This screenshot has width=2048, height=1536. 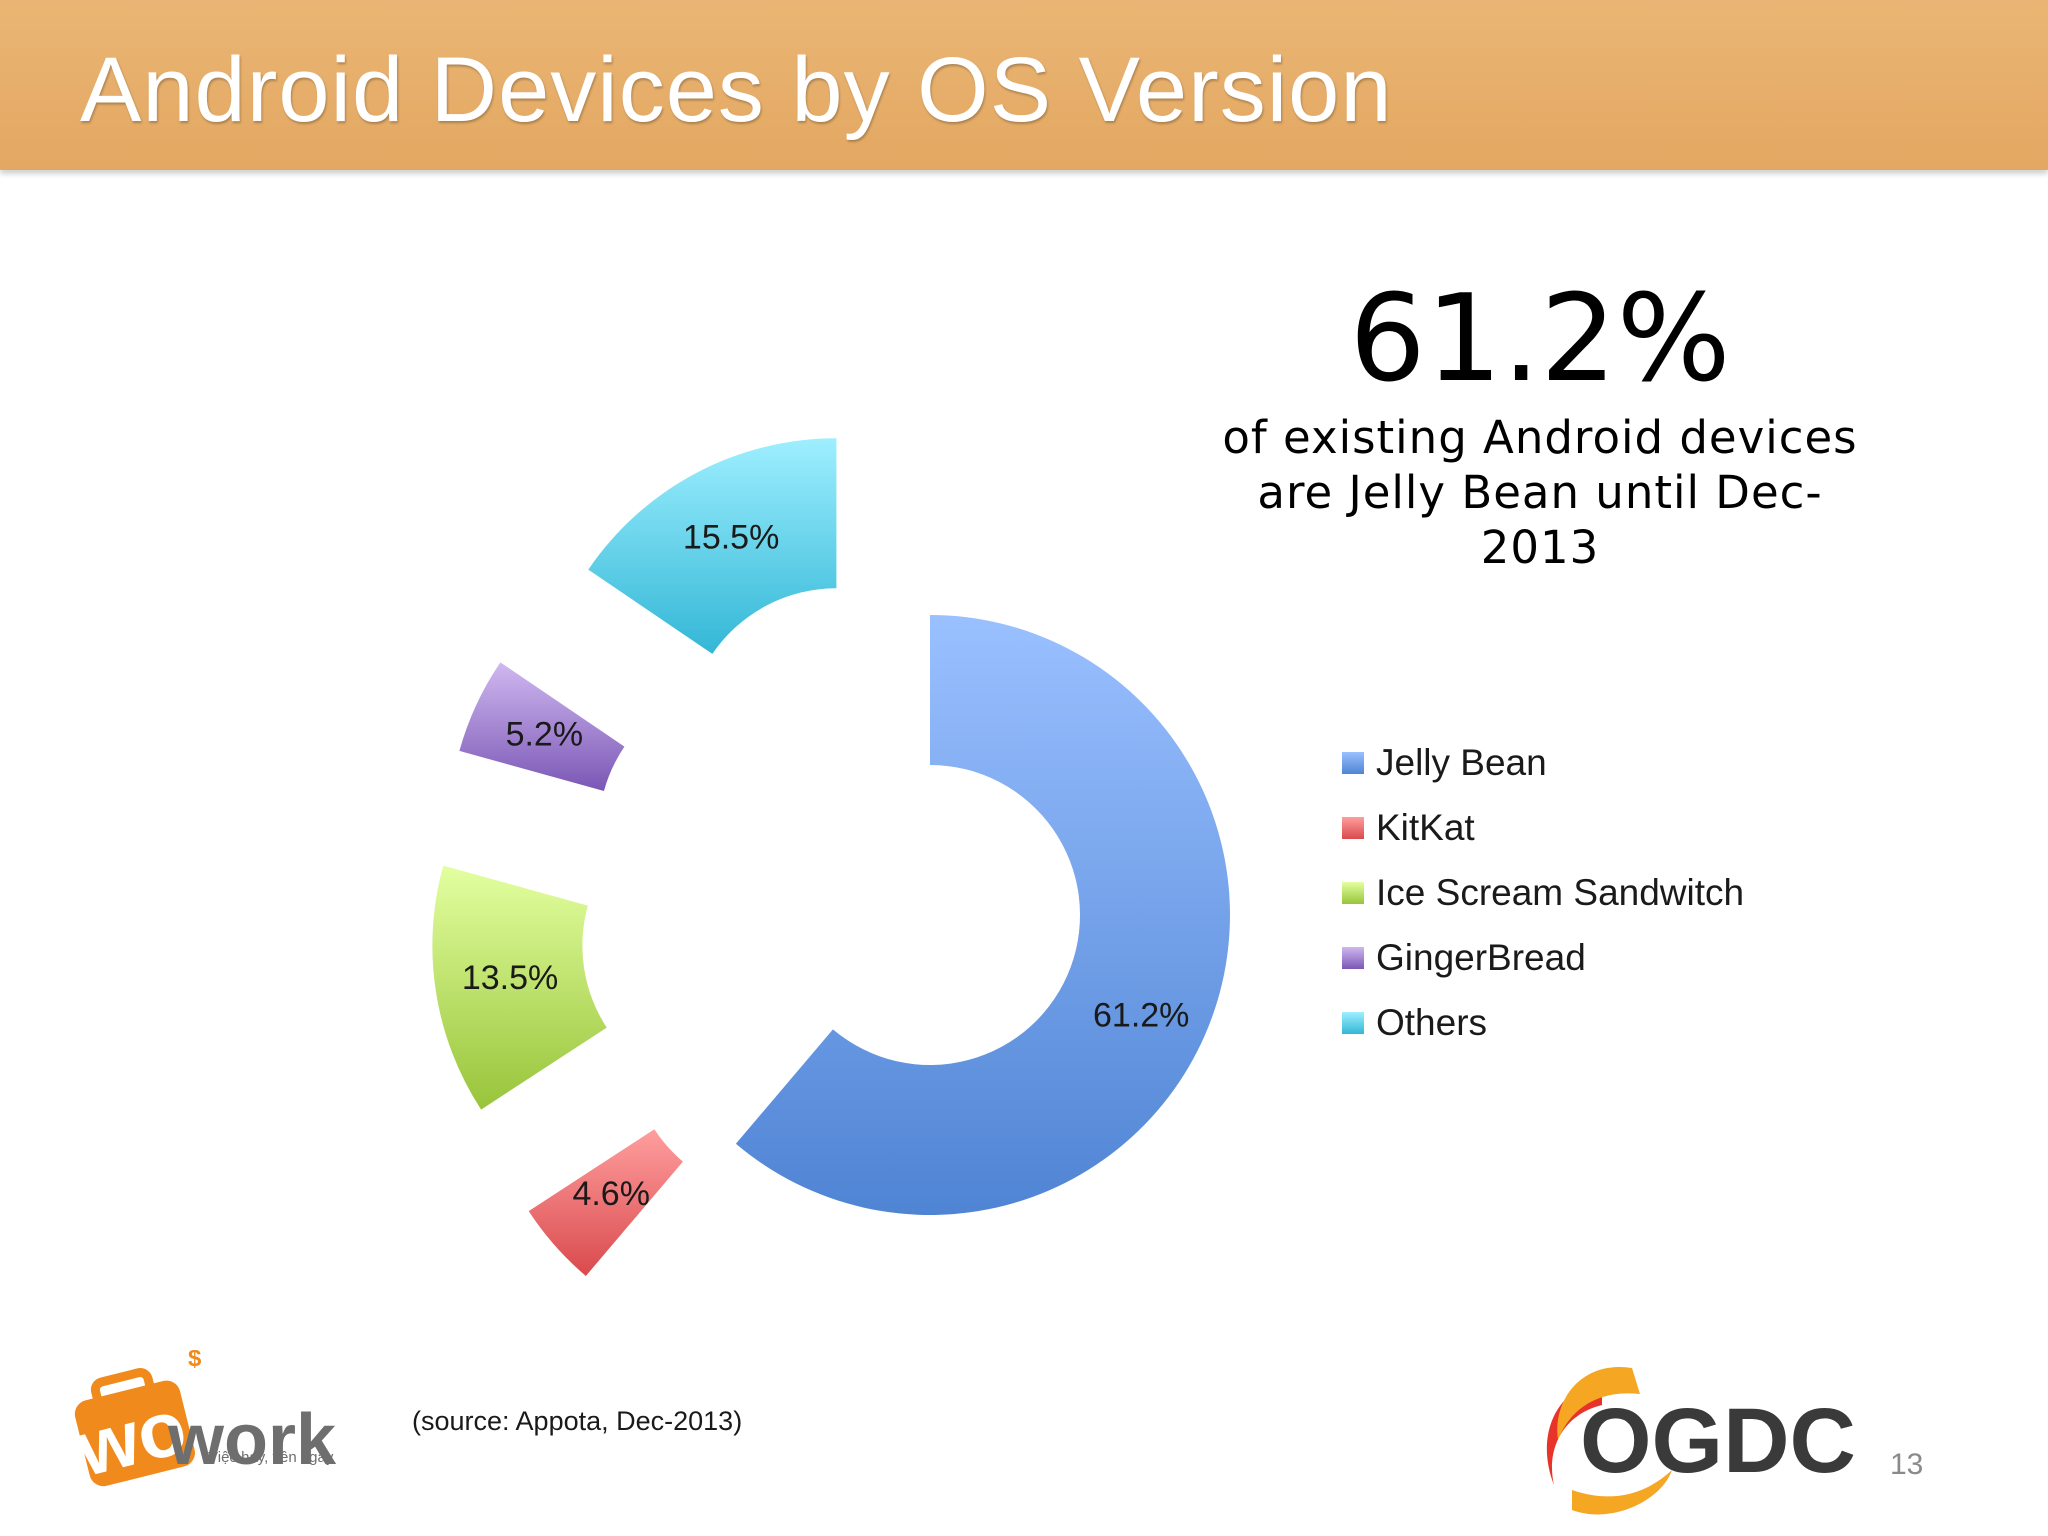 I want to click on source-note: (source: Appota, Dec-2013), so click(x=577, y=1421).